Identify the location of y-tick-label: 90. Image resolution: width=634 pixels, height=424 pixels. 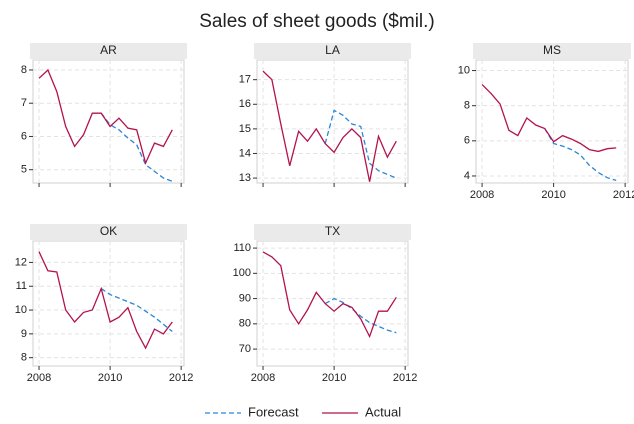
(245, 298).